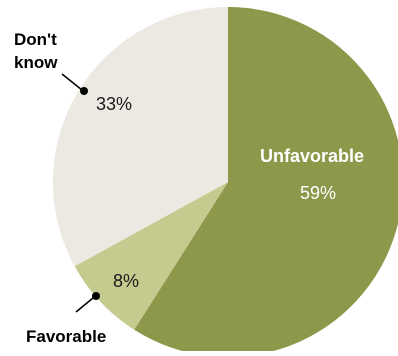 This screenshot has width=398, height=356. Describe the element at coordinates (84, 305) in the screenshot. I see `leader-line-favorable` at that location.